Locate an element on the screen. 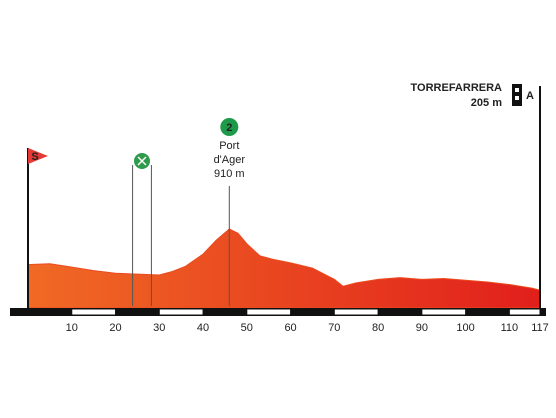  x-tick-label: 110 is located at coordinates (510, 328).